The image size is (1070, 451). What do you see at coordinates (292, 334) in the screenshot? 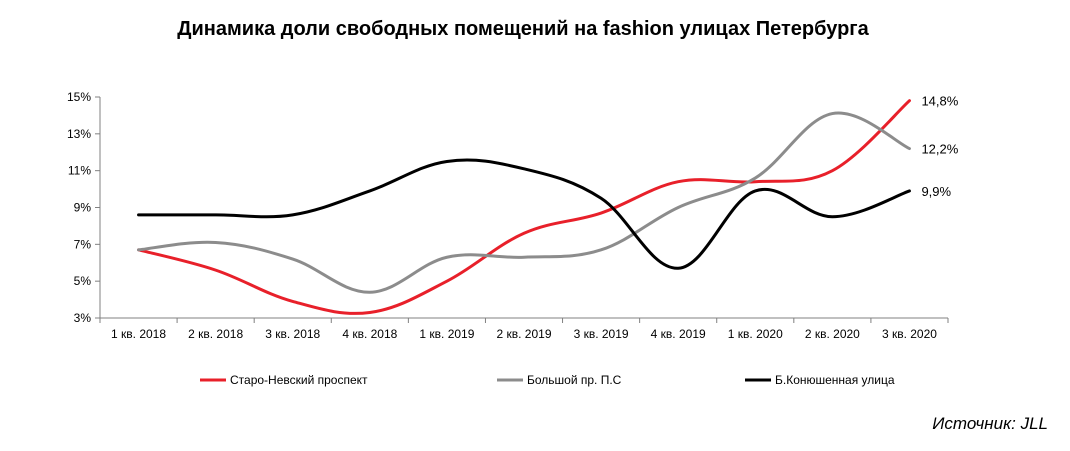
I see `x-tick-label: 3 кв. 2018` at bounding box center [292, 334].